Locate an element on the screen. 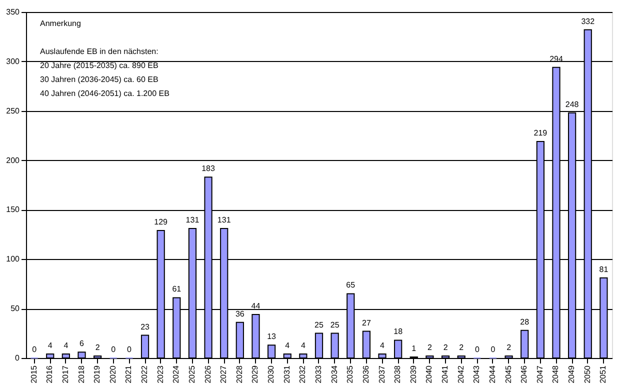 The image size is (627, 388). x-tick-label: 2036 is located at coordinates (365, 374).